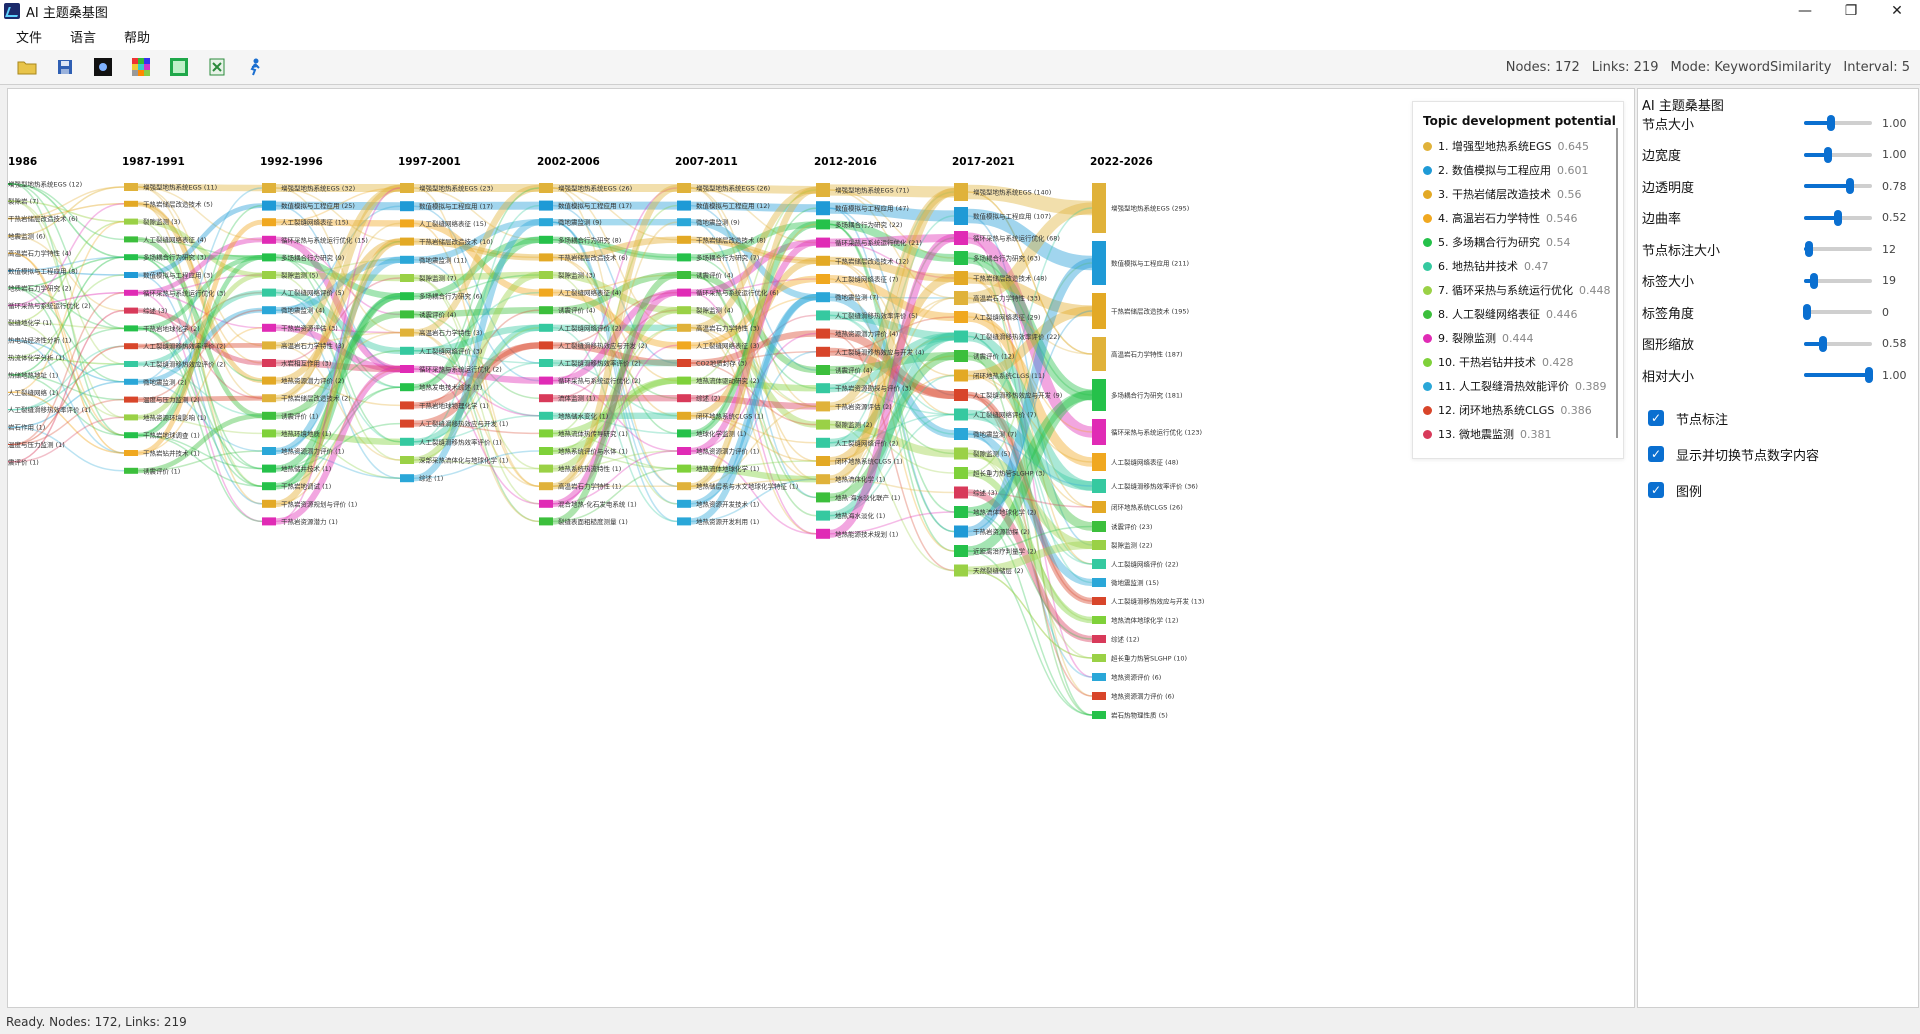  Describe the element at coordinates (179, 67) in the screenshot. I see `image-export-icon` at that location.